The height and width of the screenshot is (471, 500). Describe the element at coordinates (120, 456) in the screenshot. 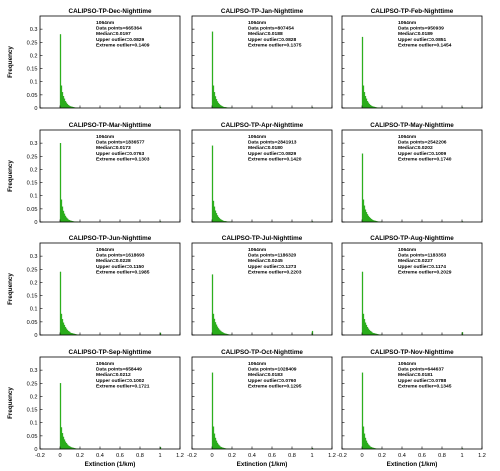

I see `x-tick-label: 0.6` at that location.